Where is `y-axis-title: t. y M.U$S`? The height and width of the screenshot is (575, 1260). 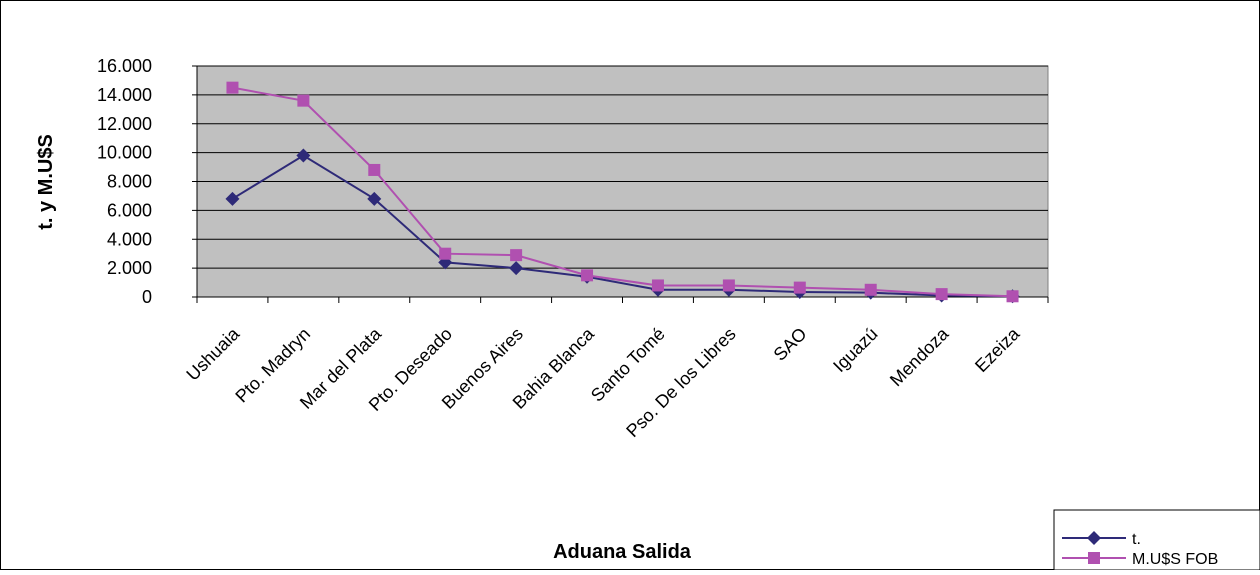 y-axis-title: t. y M.U$S is located at coordinates (46, 182).